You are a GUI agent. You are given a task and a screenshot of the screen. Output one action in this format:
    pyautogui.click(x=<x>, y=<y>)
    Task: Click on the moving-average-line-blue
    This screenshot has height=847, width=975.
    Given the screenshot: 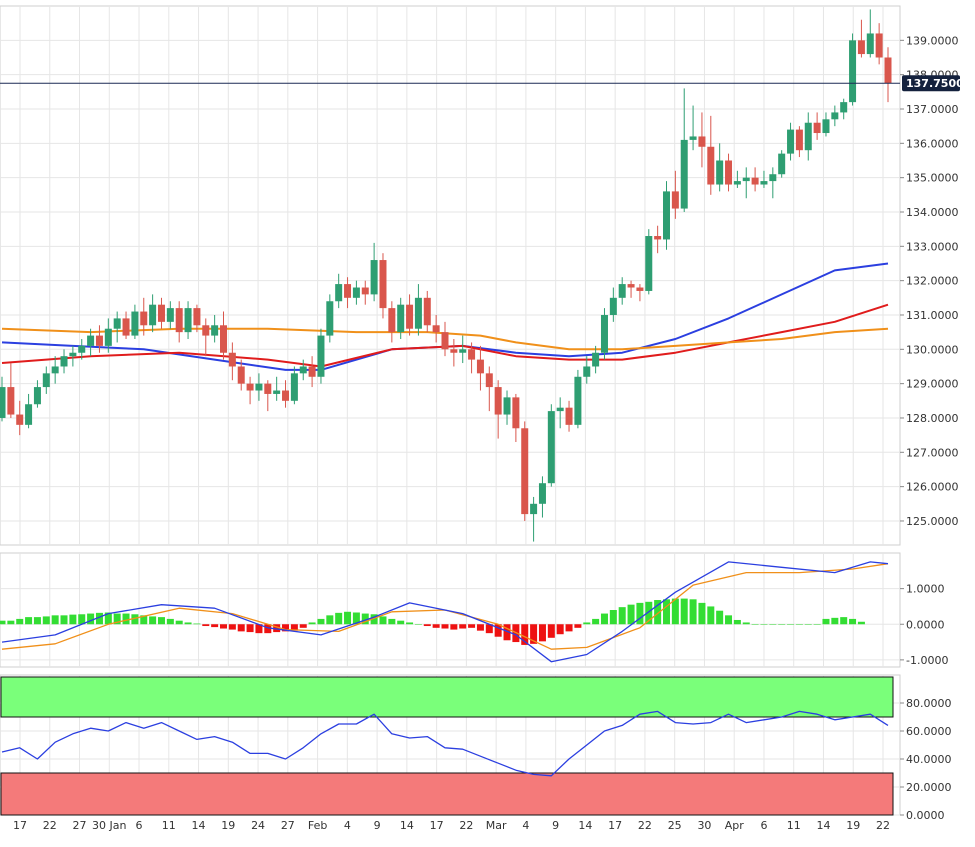 What is the action you would take?
    pyautogui.click(x=445, y=316)
    